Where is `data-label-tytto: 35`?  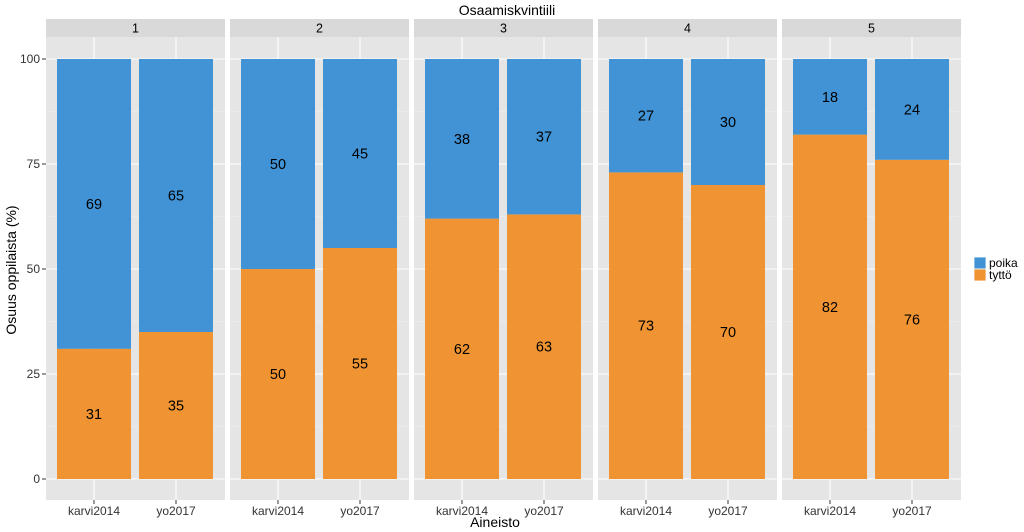 data-label-tytto: 35 is located at coordinates (176, 407).